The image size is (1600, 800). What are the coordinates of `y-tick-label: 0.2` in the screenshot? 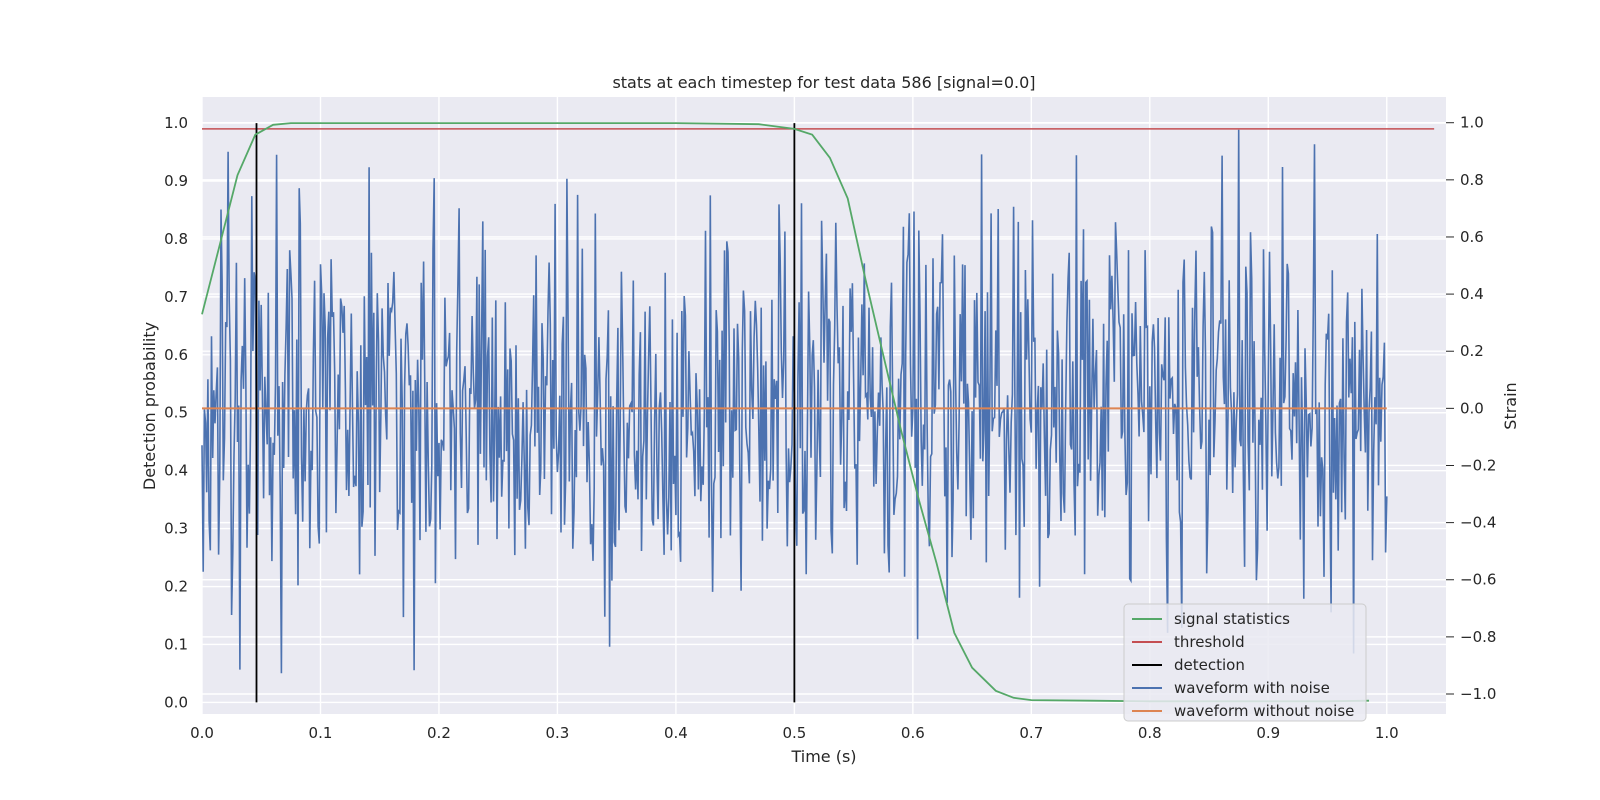 It's located at (176, 587).